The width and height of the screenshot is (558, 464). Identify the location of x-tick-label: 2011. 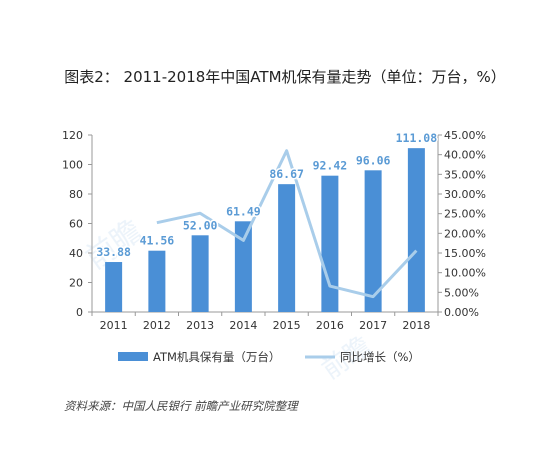
(114, 325).